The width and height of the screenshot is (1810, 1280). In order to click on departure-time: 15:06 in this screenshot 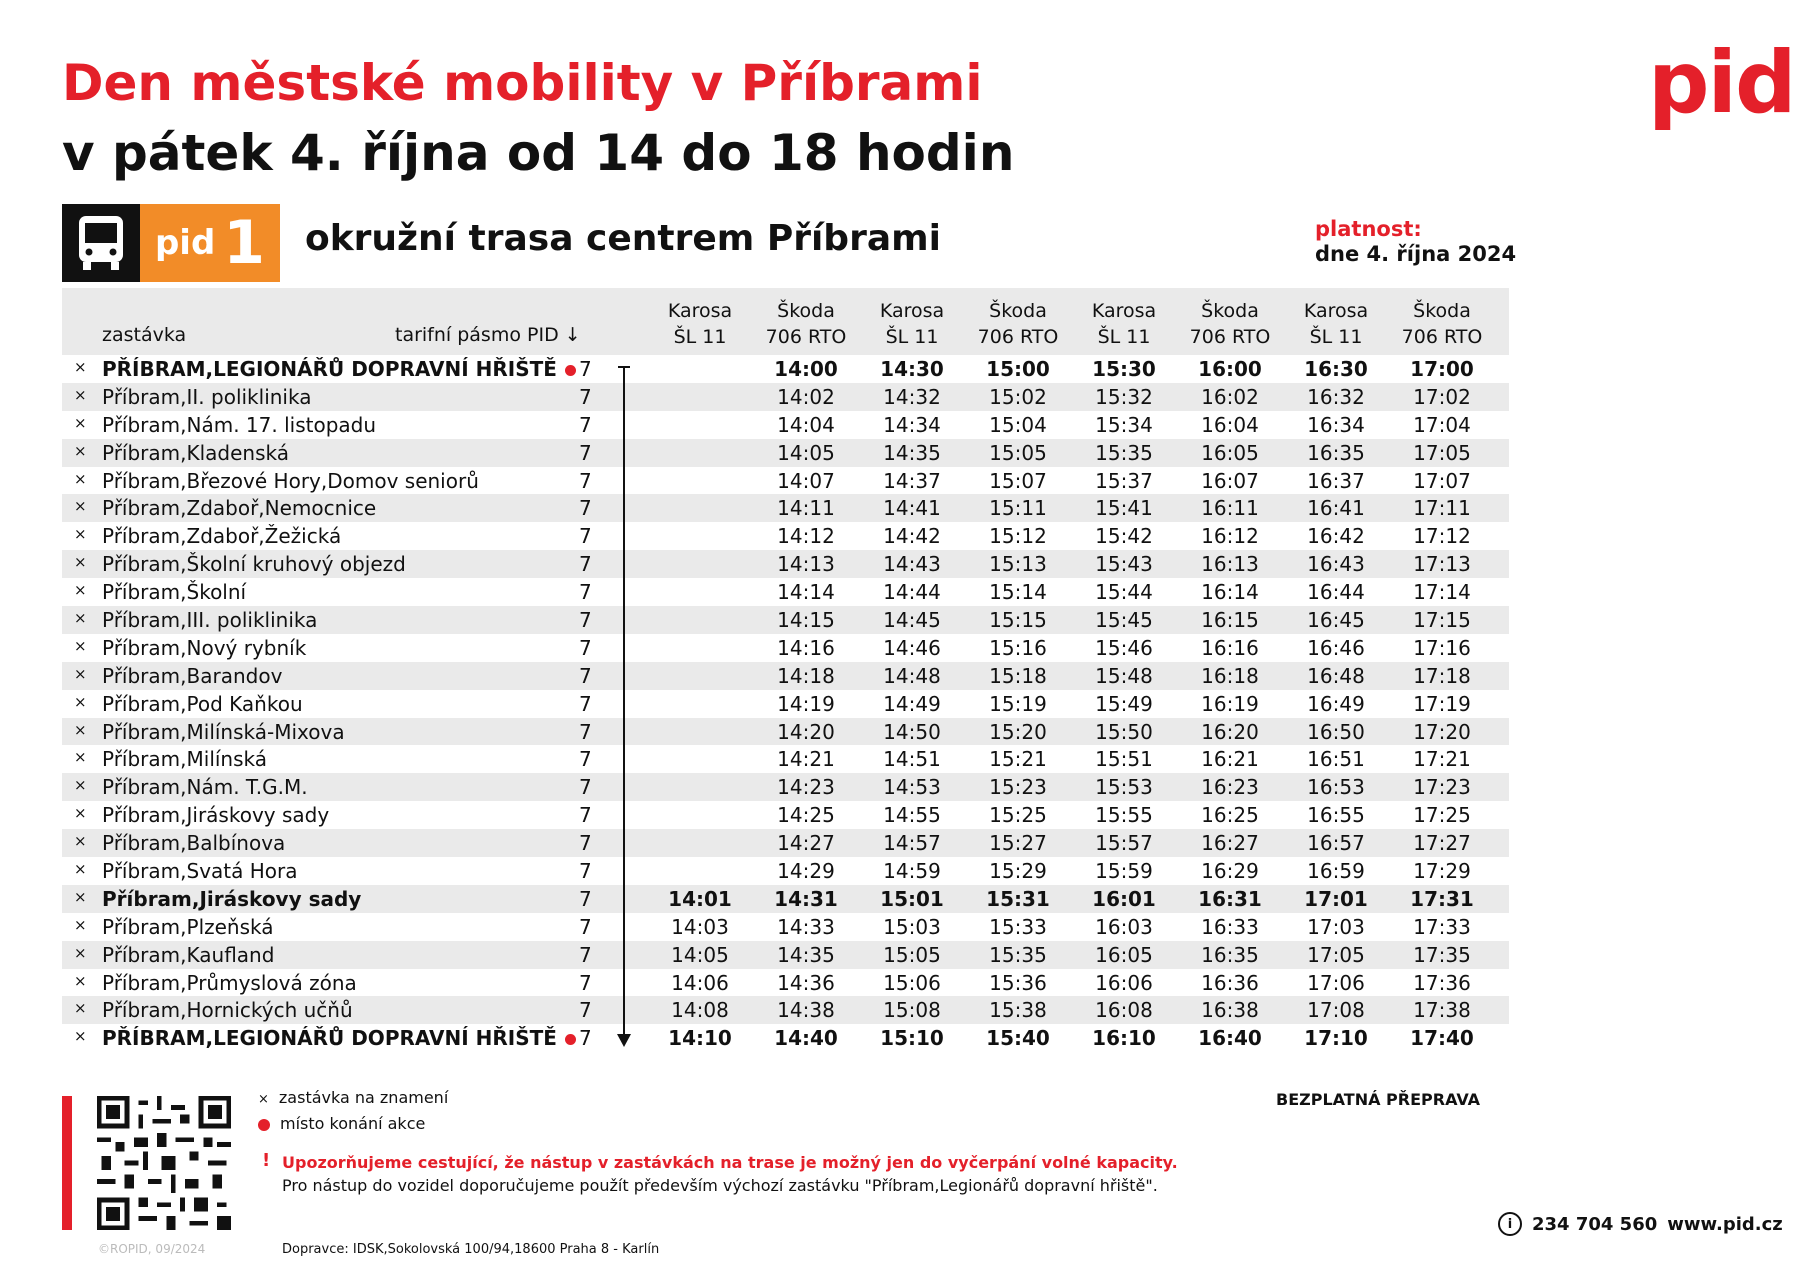, I will do `click(912, 982)`.